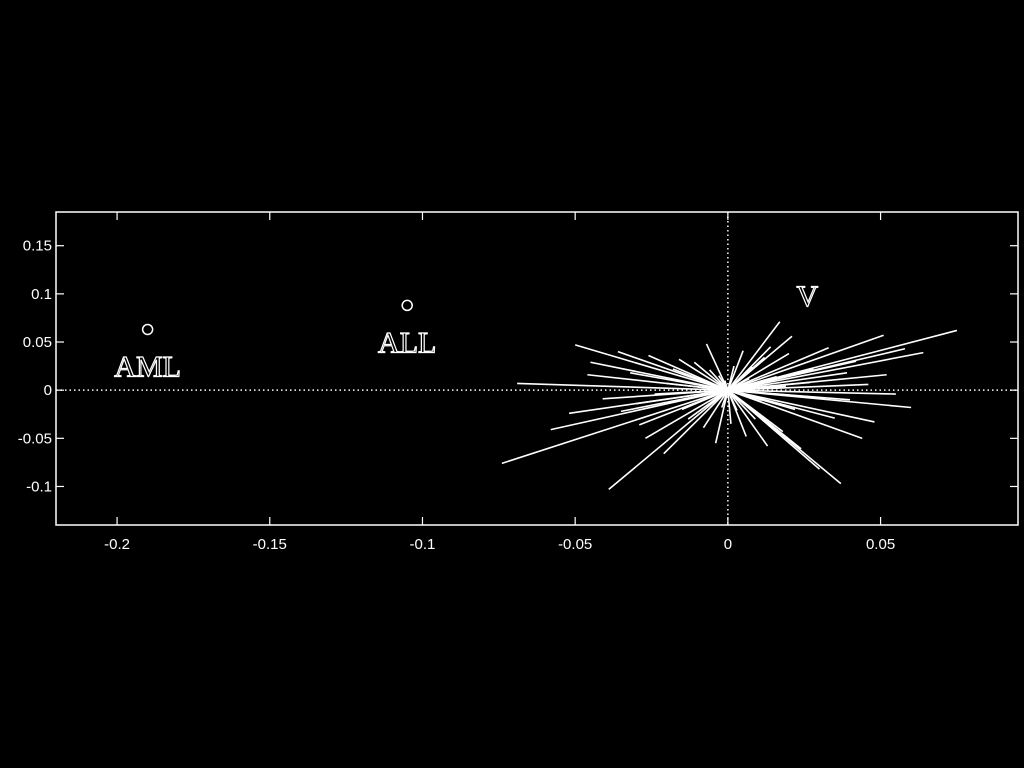  I want to click on point-label: ALL, so click(407, 342).